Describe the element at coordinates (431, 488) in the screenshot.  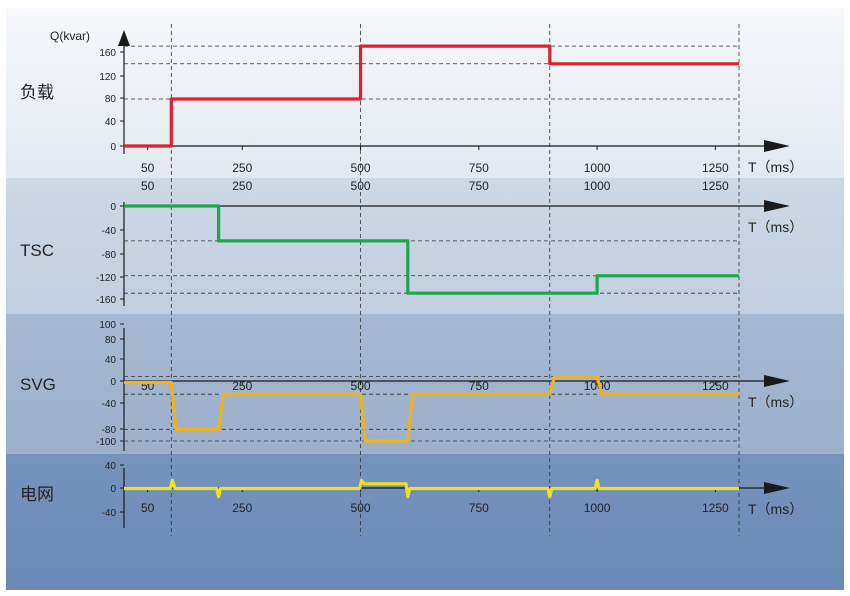
I see `series-line-grid` at that location.